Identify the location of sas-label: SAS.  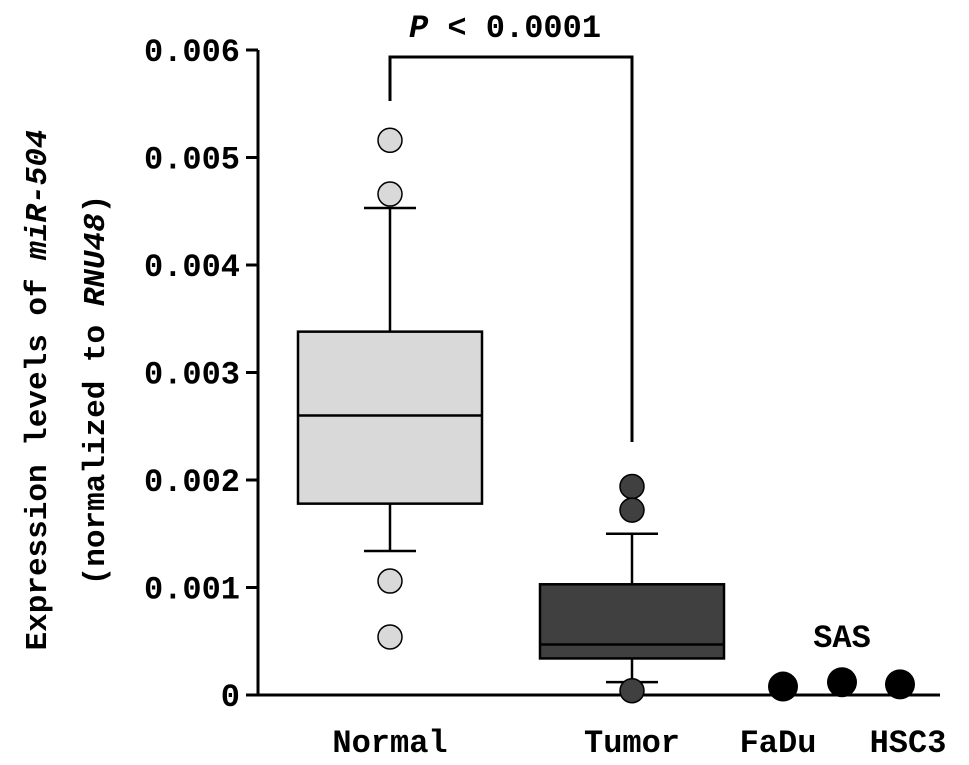
(842, 638).